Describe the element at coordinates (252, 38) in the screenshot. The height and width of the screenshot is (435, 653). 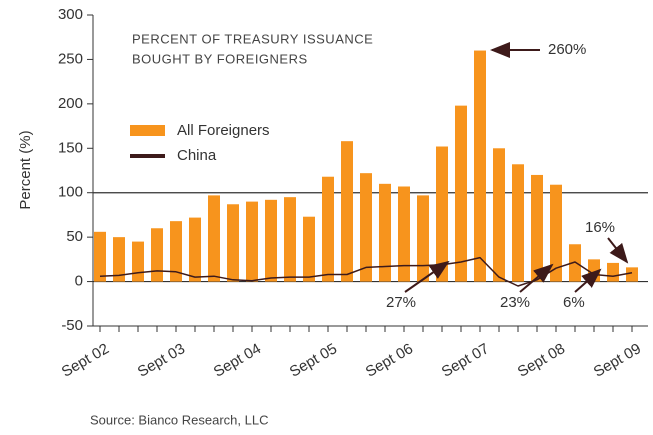
I see `chart-title: PERCENT OF TREASURY ISSUANCE` at that location.